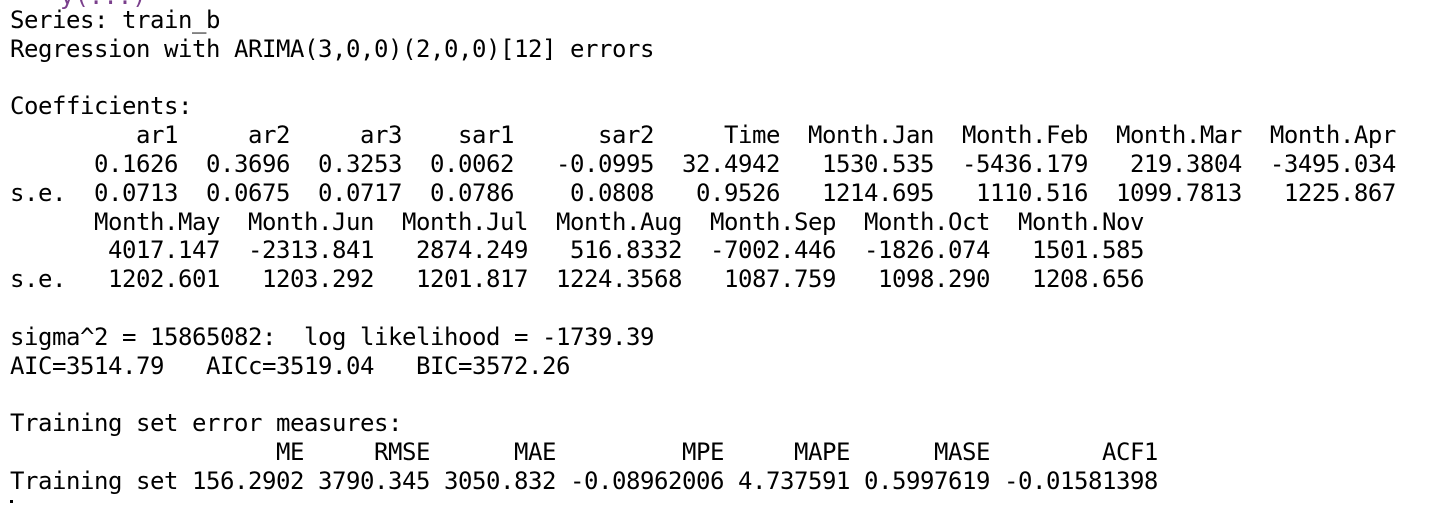 This screenshot has height=506, width=1440. What do you see at coordinates (584, 451) in the screenshot?
I see `error-measures-header-row: ME RMSE MAE MPE MAPE MASE ACF1` at bounding box center [584, 451].